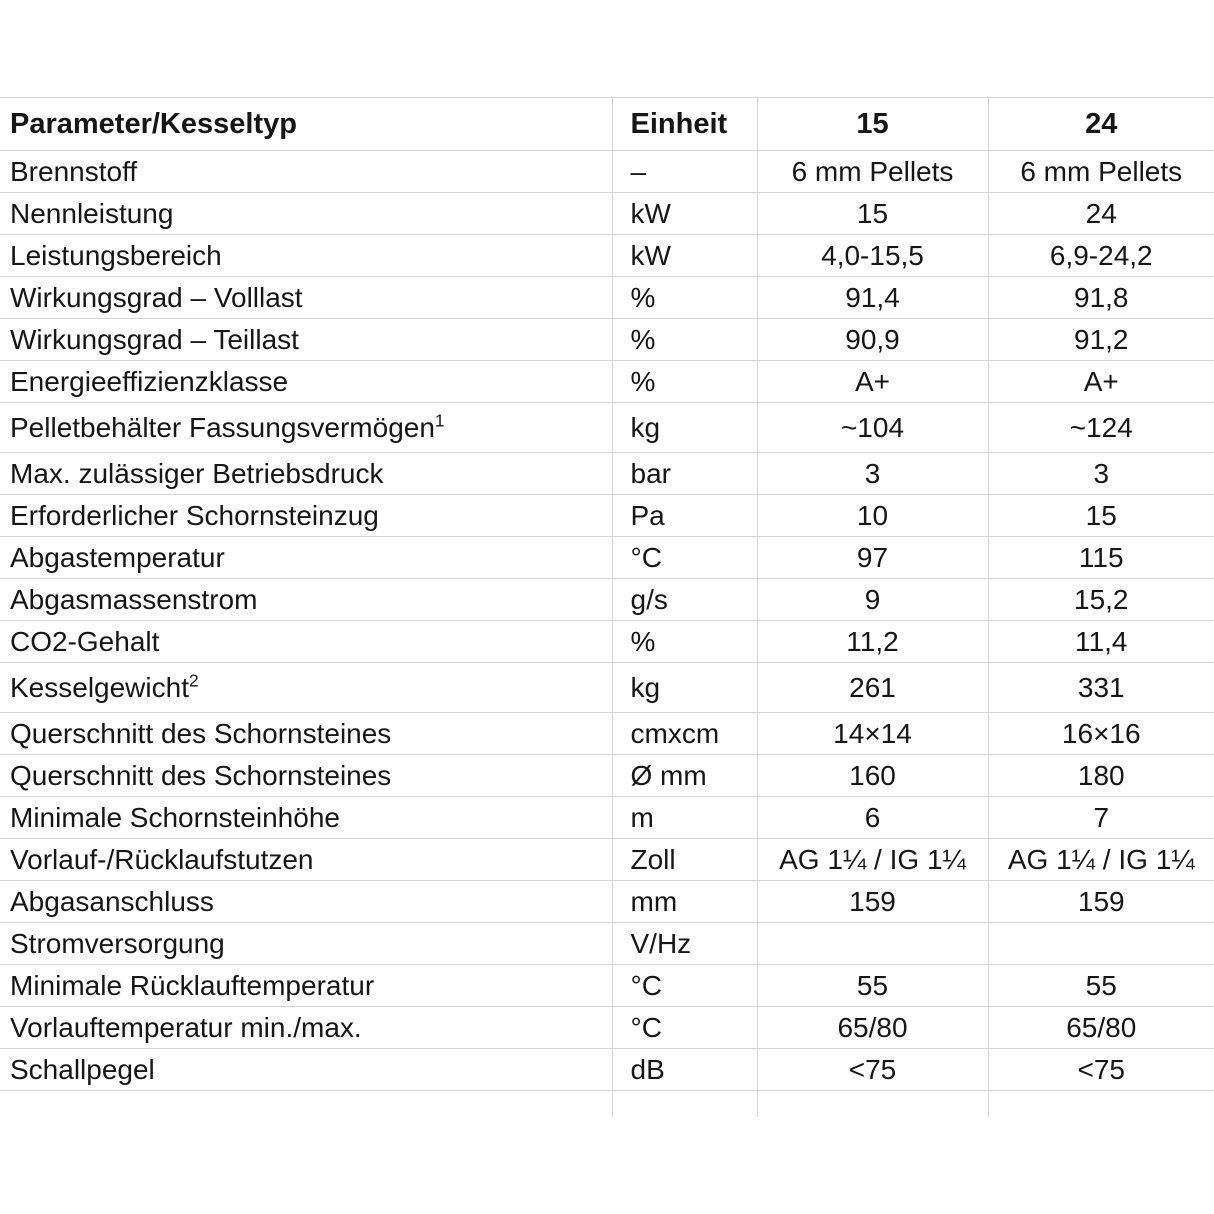  Describe the element at coordinates (306, 381) in the screenshot. I see `param-cell: Energieeffizienzklasse` at that location.